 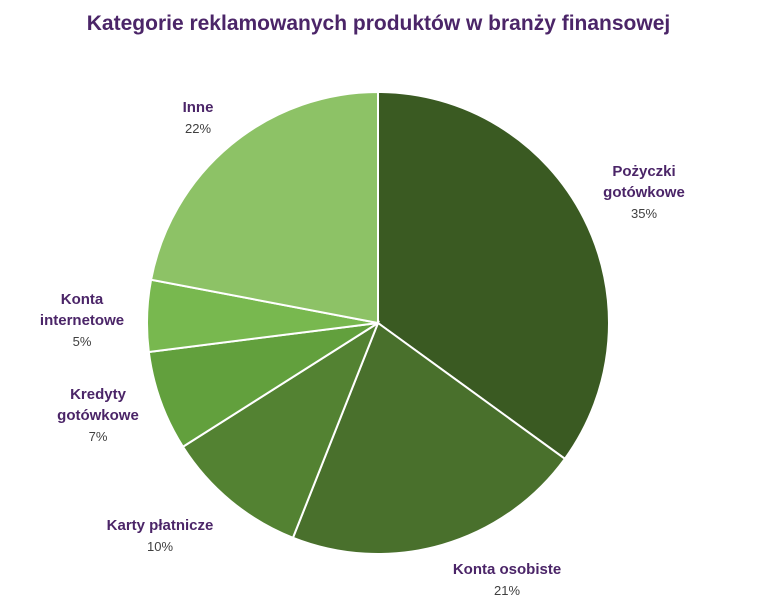 What do you see at coordinates (82, 320) in the screenshot?
I see `slice-label-5: Konta internetowe 5%` at bounding box center [82, 320].